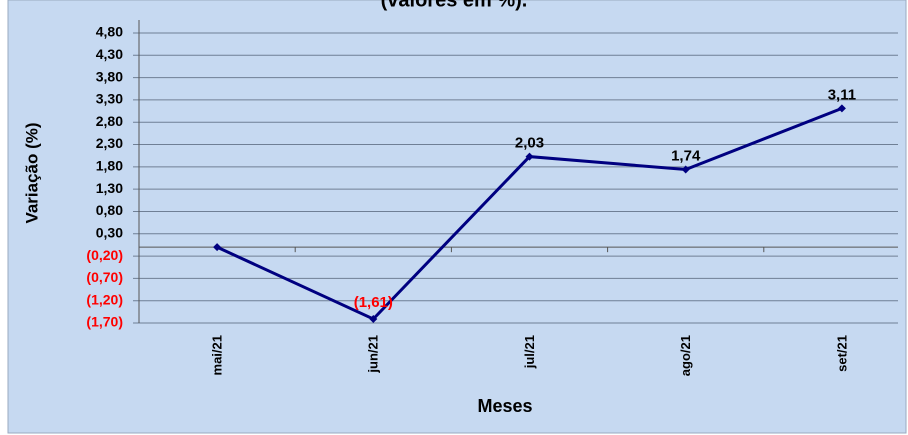 The image size is (908, 435). What do you see at coordinates (104, 277) in the screenshot?
I see `y-tick-label: (0,70)` at bounding box center [104, 277].